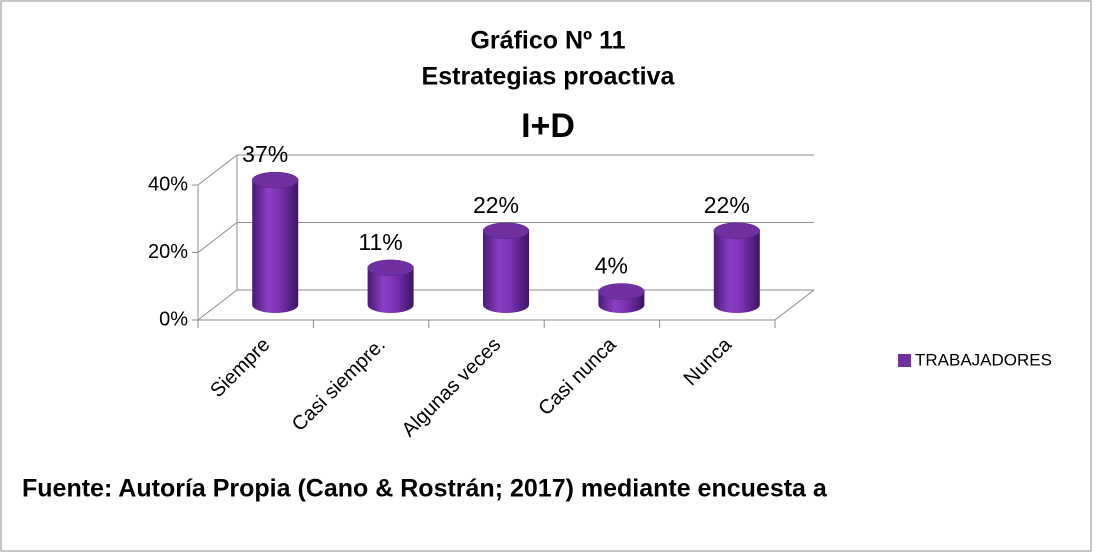 The width and height of the screenshot is (1097, 559). What do you see at coordinates (547, 41) in the screenshot?
I see `chart-title: Gráfico Nº 11` at bounding box center [547, 41].